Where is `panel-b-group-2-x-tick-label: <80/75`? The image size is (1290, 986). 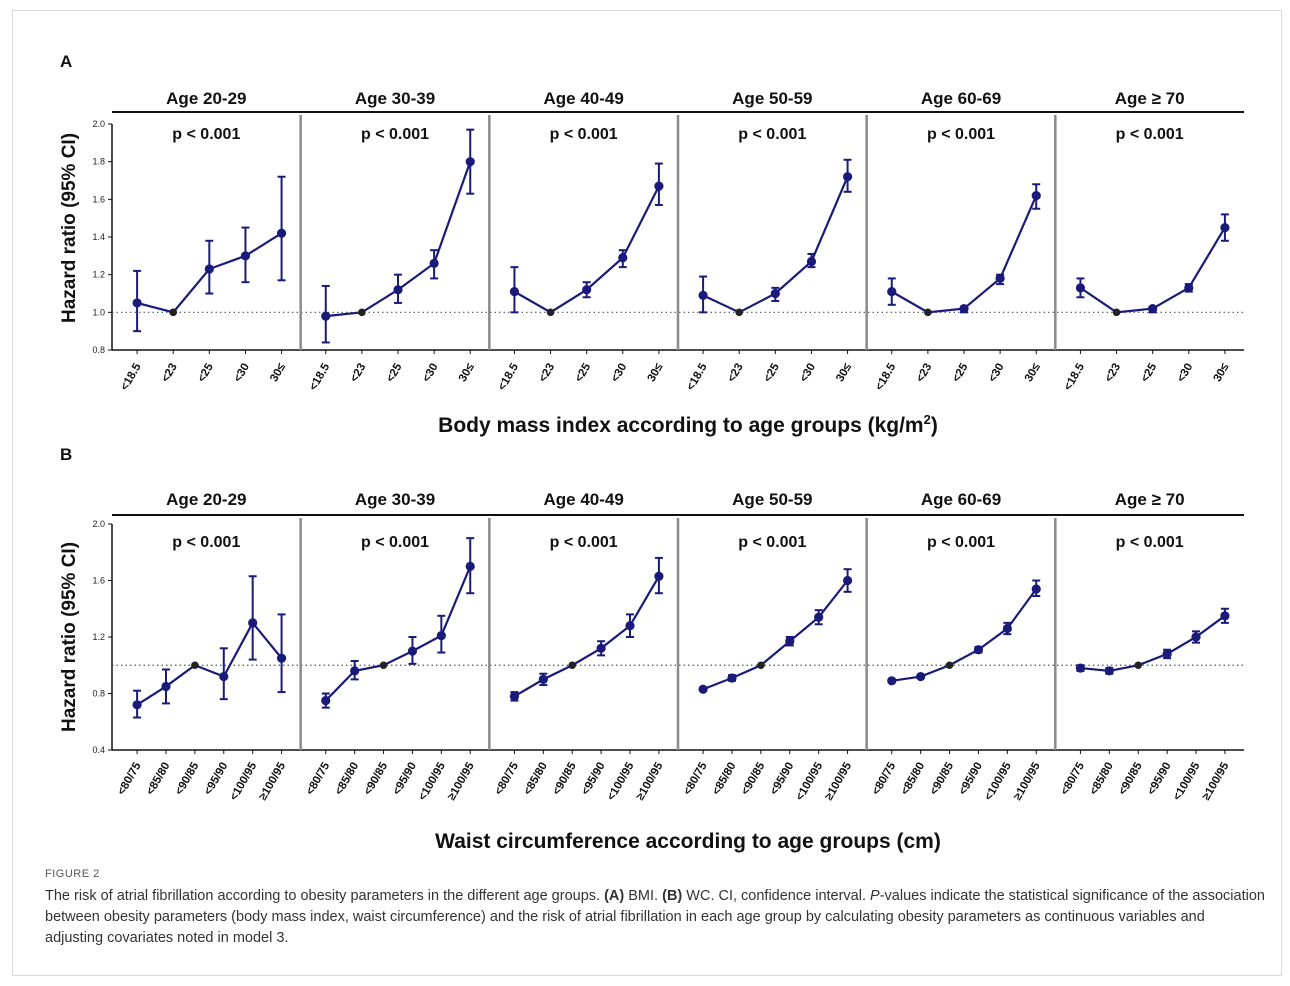 panel-b-group-2-x-tick-label: <80/75 is located at coordinates (318, 778).